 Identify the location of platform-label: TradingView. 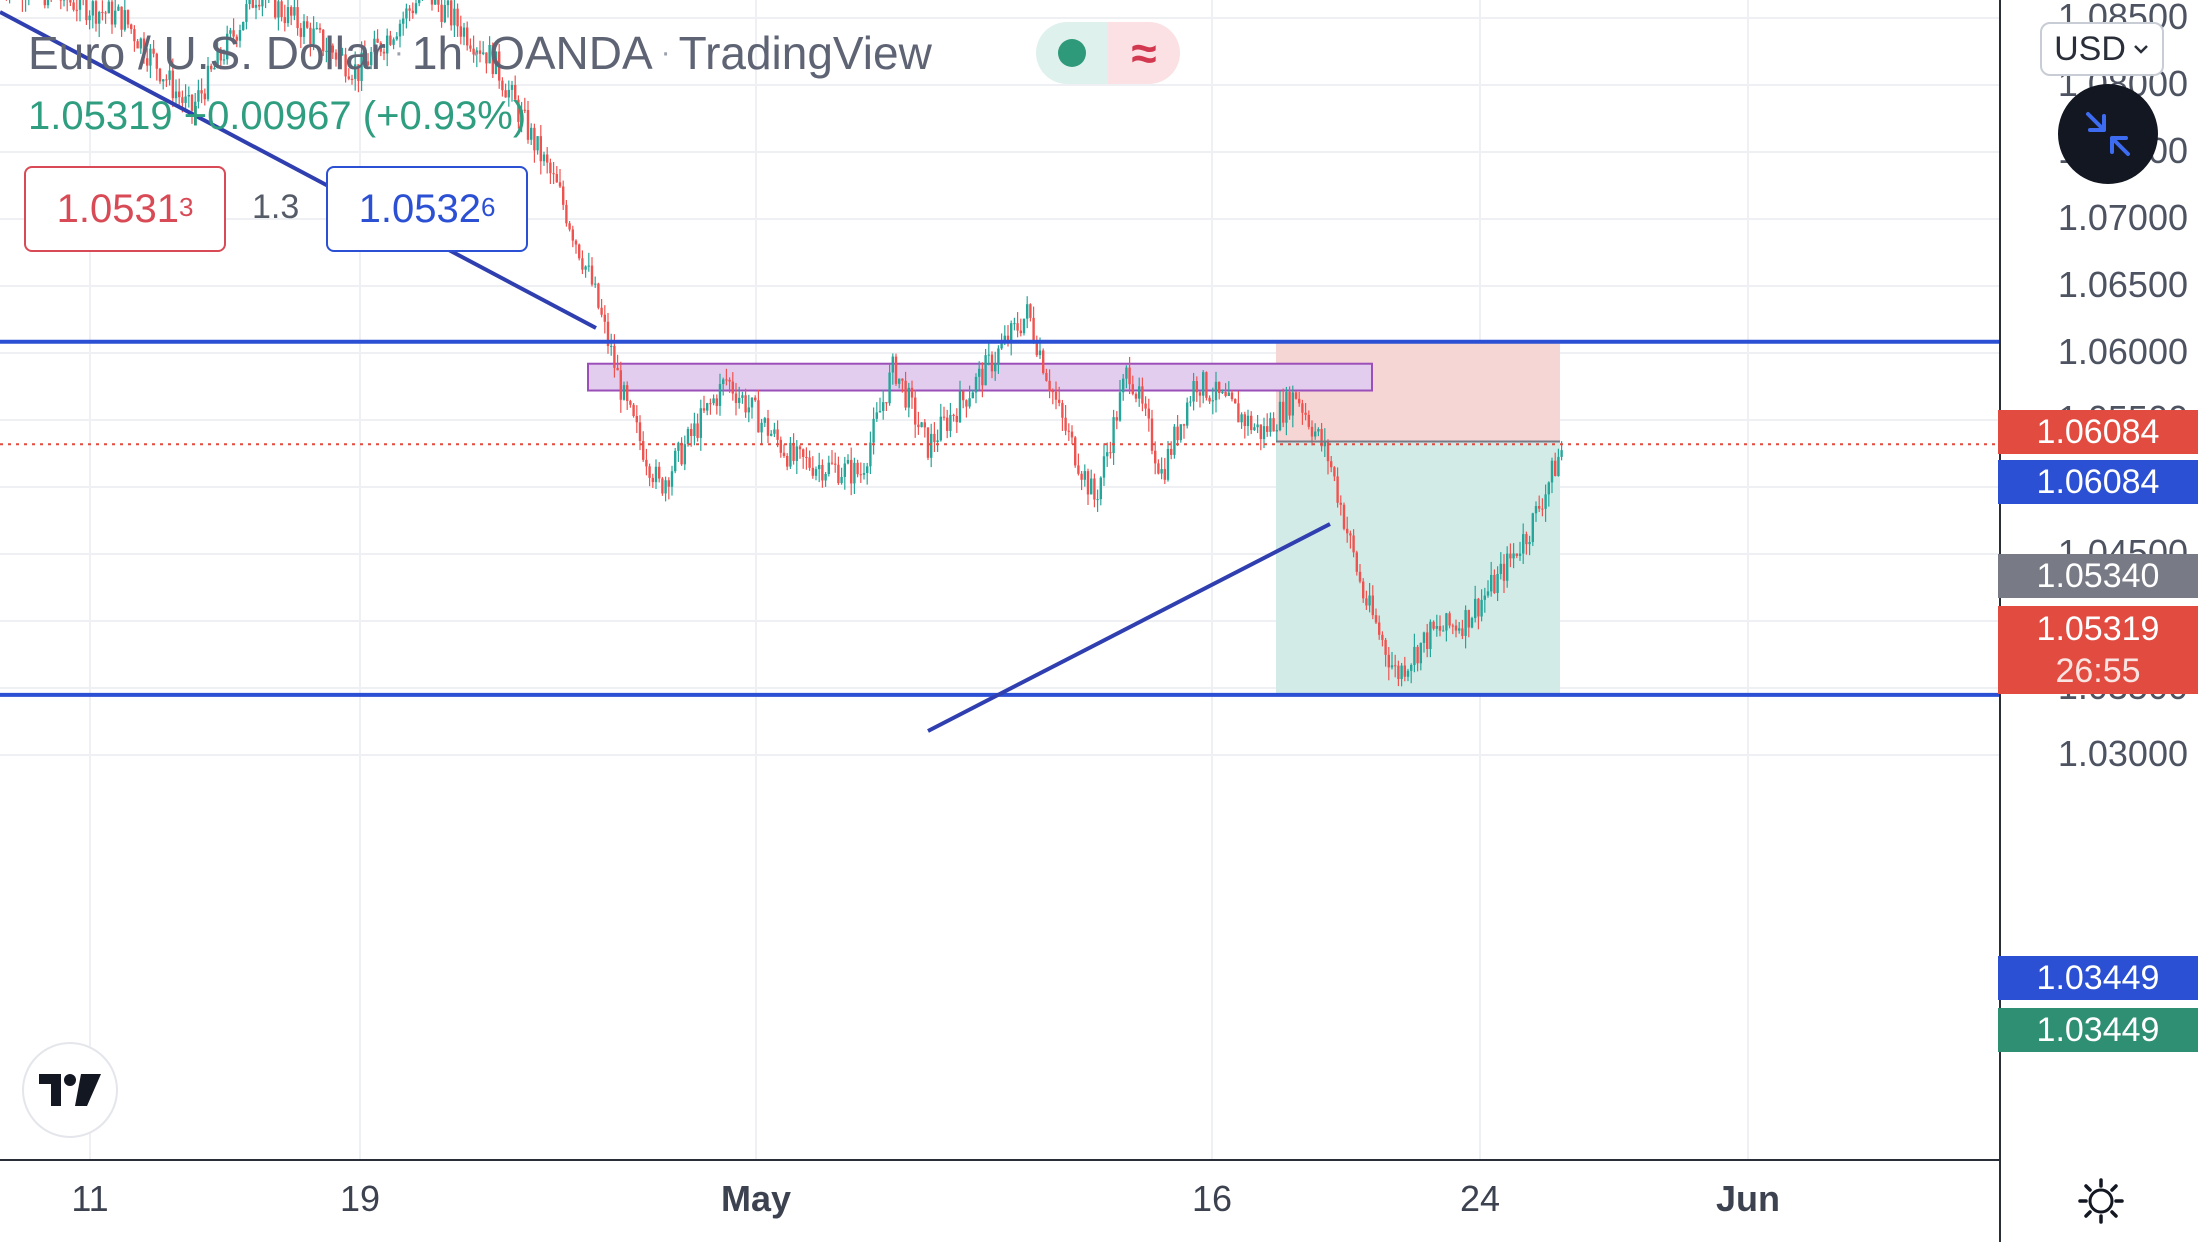
(805, 52).